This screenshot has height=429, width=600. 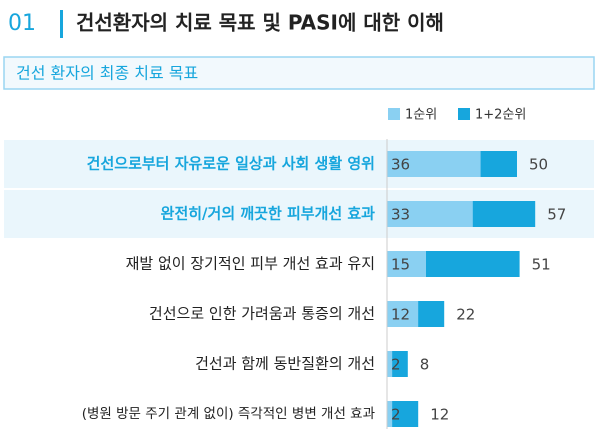 What do you see at coordinates (22, 23) in the screenshot?
I see `section-number: 01` at bounding box center [22, 23].